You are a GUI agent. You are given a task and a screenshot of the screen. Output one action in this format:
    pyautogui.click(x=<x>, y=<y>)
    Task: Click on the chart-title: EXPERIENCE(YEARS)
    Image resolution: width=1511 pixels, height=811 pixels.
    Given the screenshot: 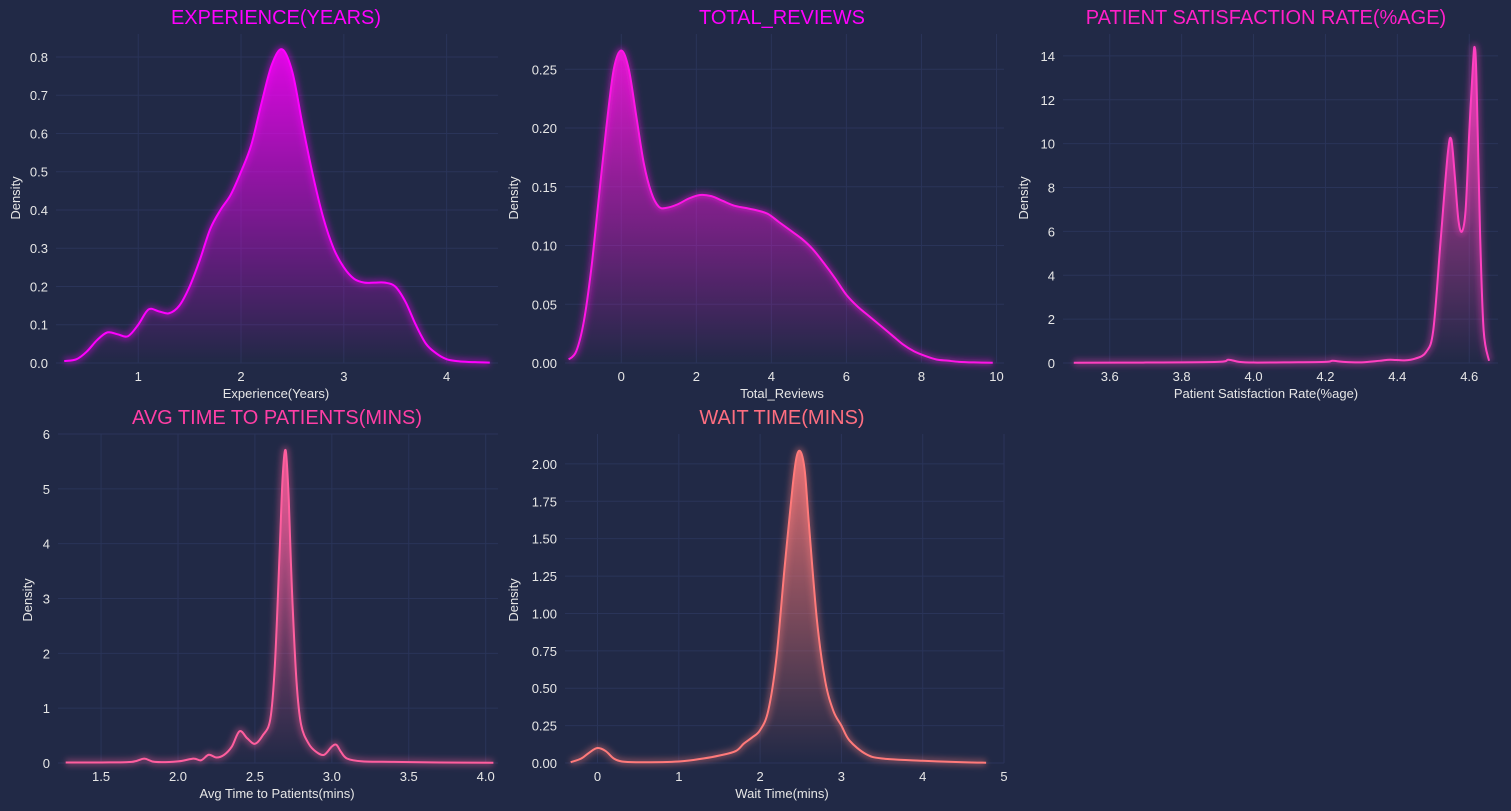 What is the action you would take?
    pyautogui.click(x=276, y=18)
    